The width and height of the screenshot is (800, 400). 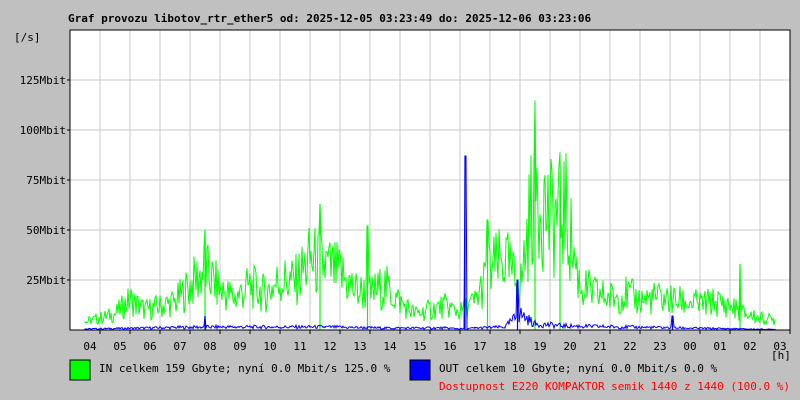 What do you see at coordinates (629, 346) in the screenshot?
I see `x-tick-label: 22` at bounding box center [629, 346].